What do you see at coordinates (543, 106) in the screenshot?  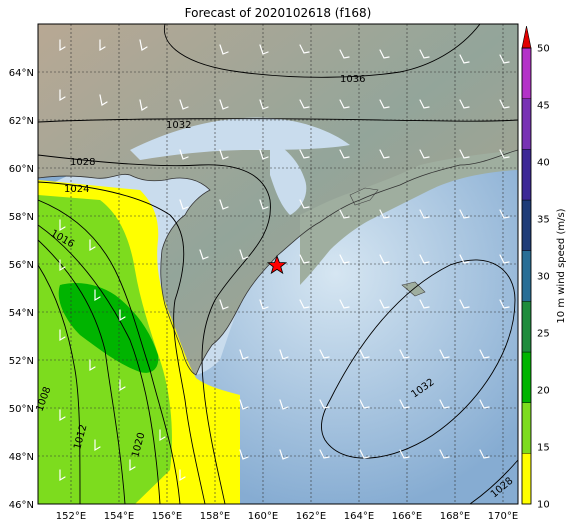 I see `colorbar-tick-label: 45` at bounding box center [543, 106].